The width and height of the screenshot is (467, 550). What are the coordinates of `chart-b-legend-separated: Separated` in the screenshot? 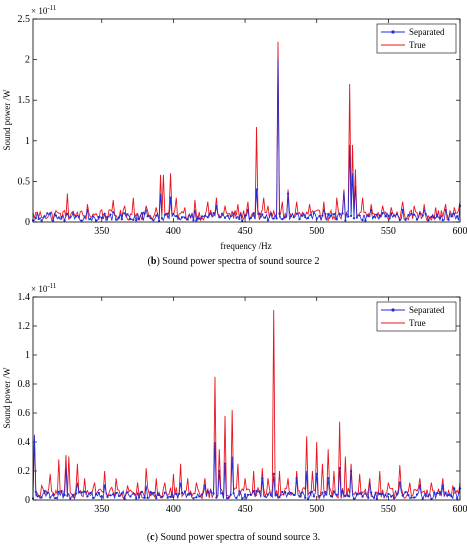 It's located at (427, 32).